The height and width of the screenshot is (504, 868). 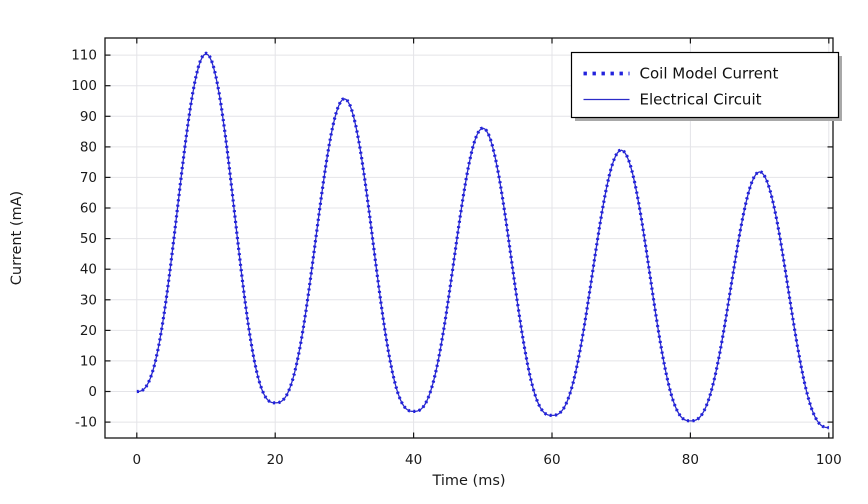 I want to click on legend-label: Electrical Circuit, so click(x=701, y=100).